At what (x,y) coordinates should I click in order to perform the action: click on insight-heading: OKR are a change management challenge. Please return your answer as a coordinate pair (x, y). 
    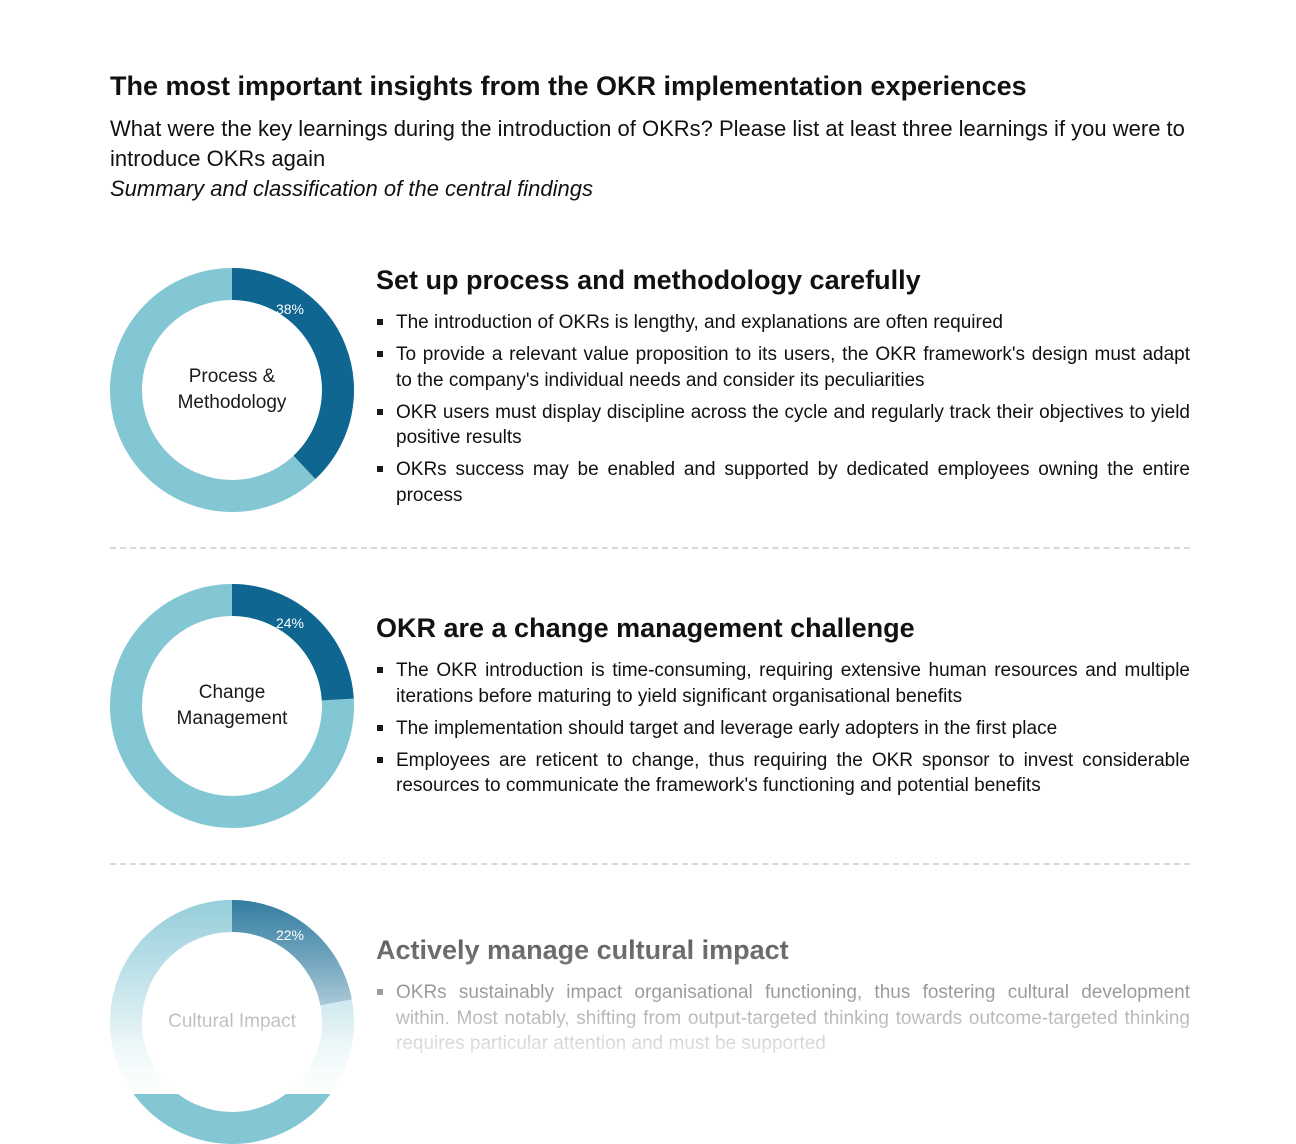
    Looking at the image, I should click on (645, 628).